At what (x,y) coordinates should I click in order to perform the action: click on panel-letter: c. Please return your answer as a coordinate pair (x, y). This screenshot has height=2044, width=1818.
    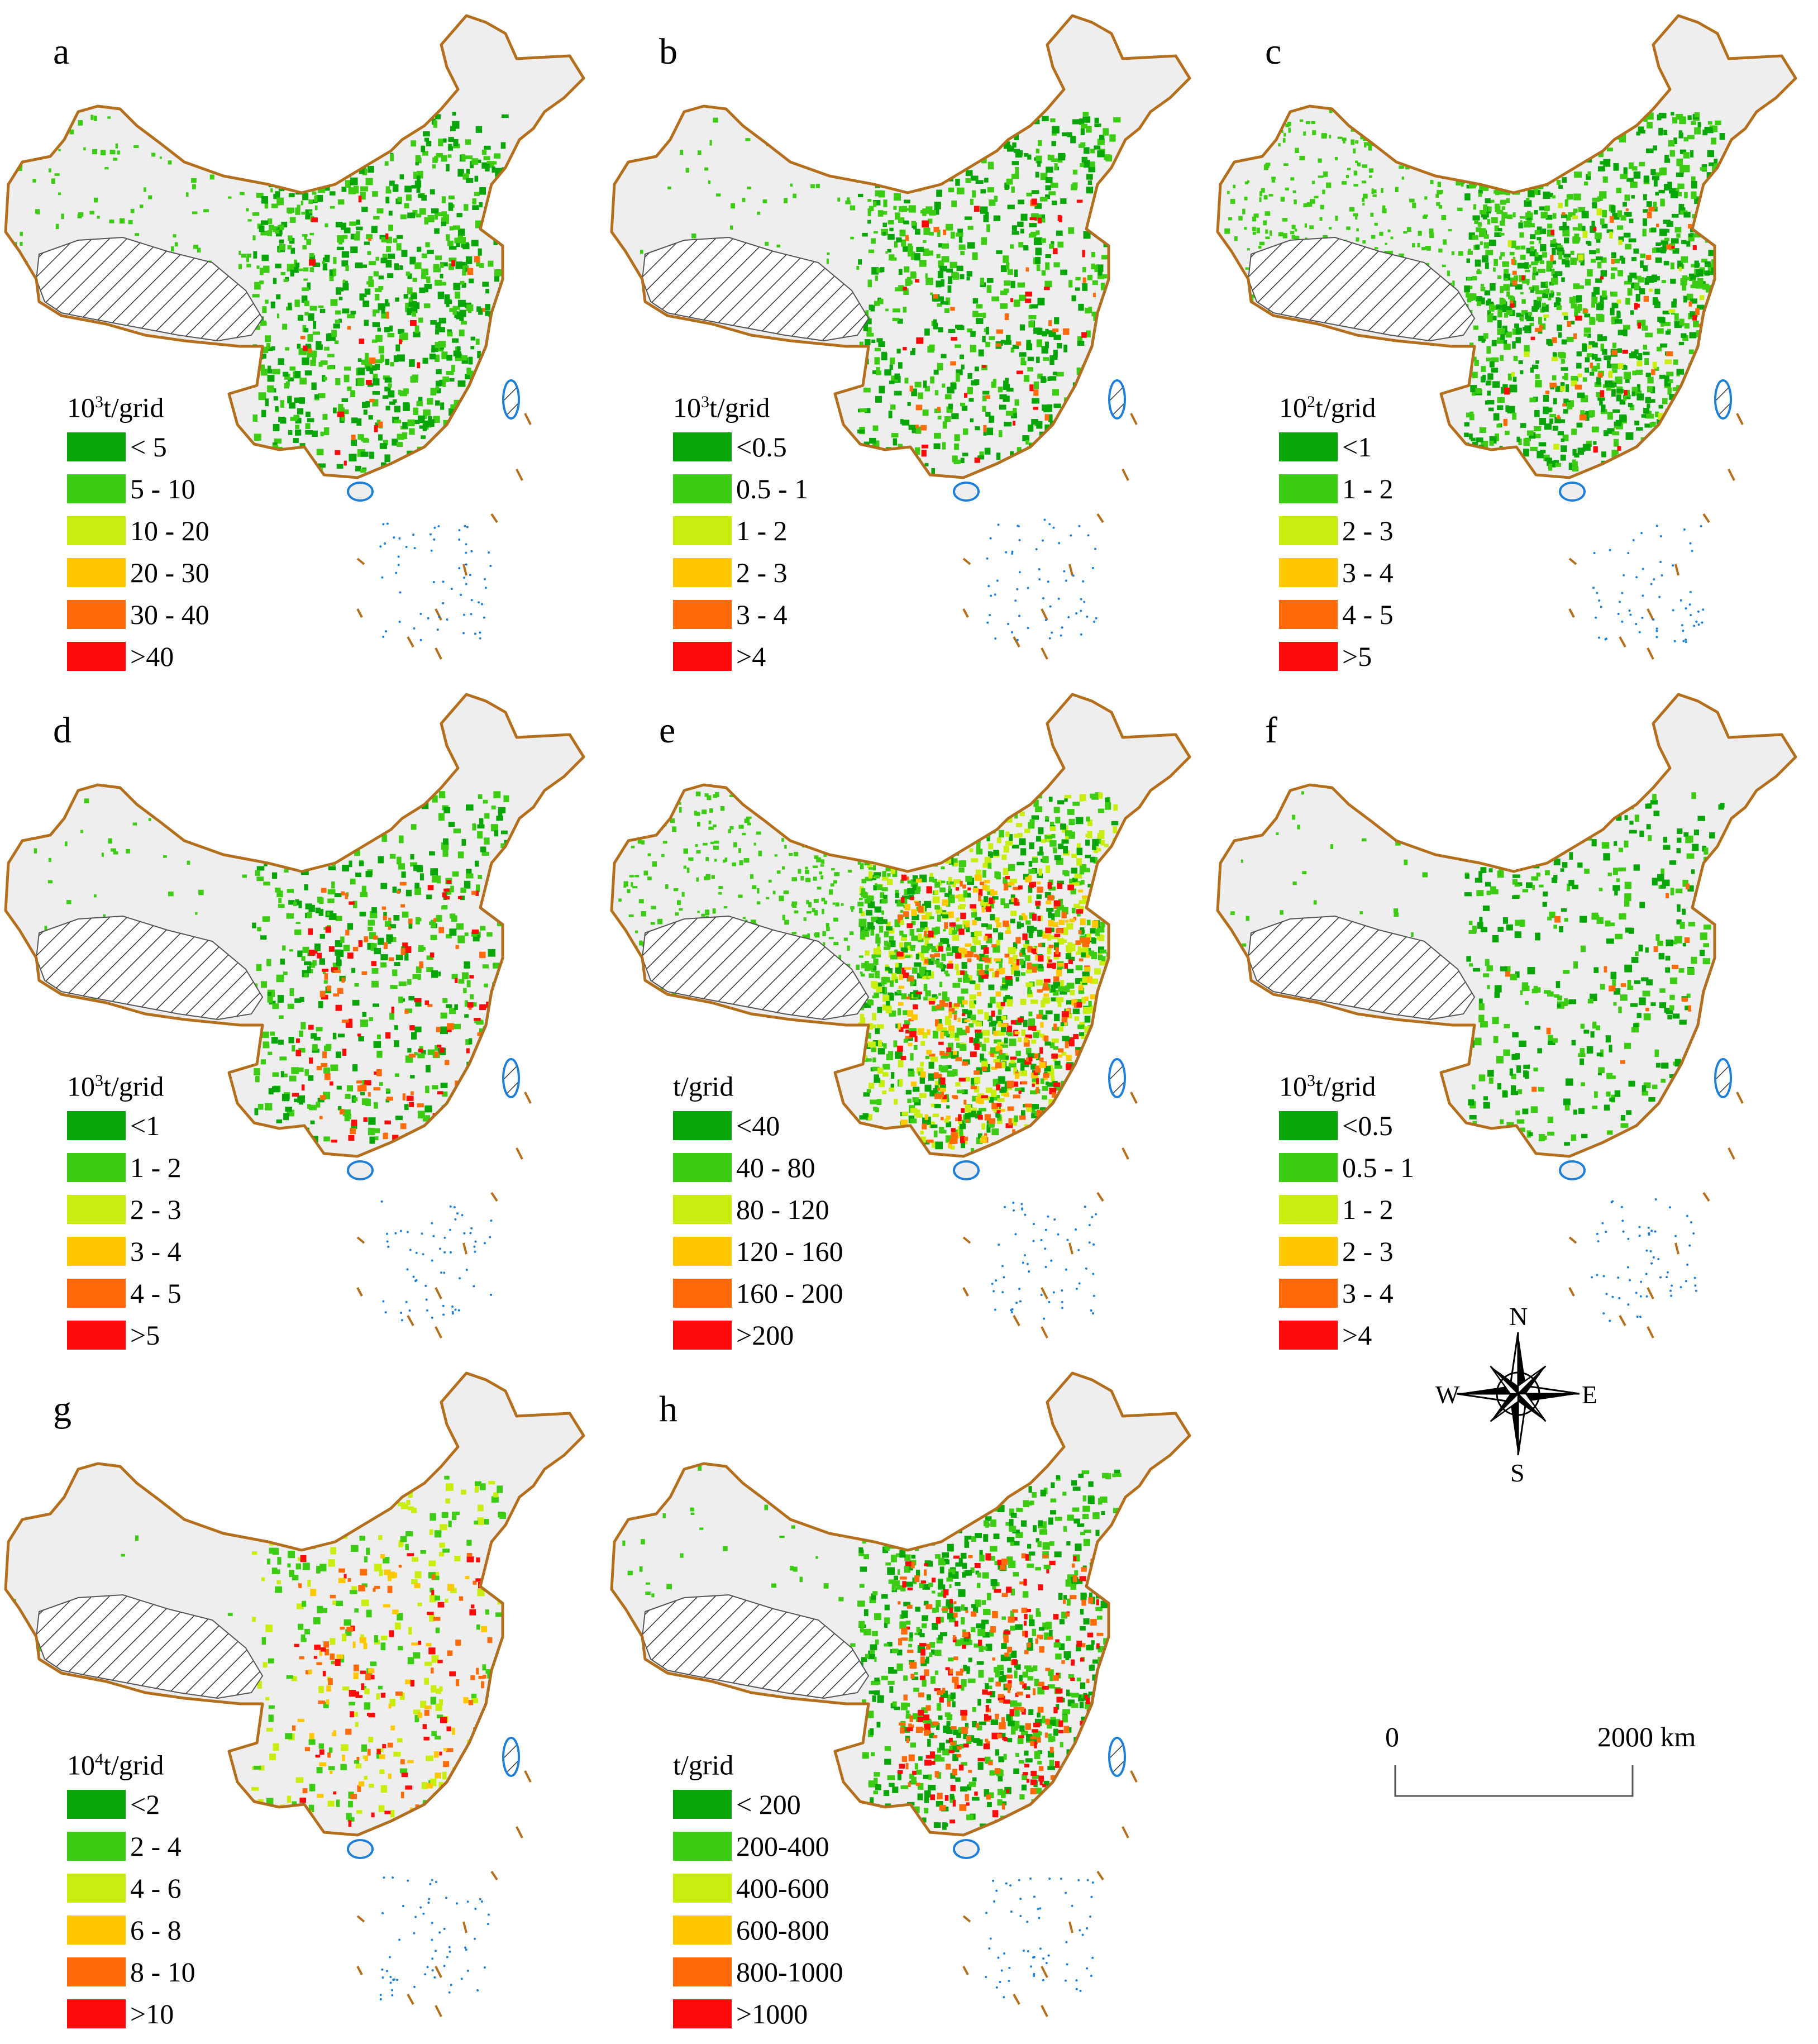
    Looking at the image, I should click on (1273, 51).